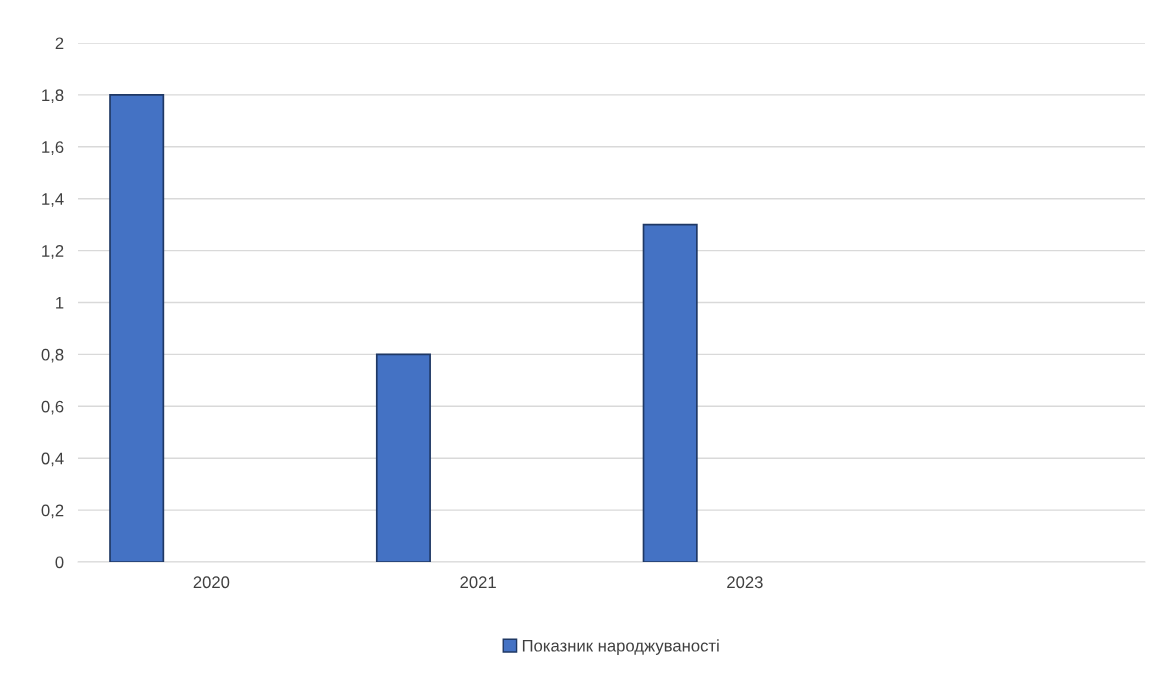 The image size is (1170, 674). What do you see at coordinates (52, 459) in the screenshot?
I see `y-tick-label: 0,4` at bounding box center [52, 459].